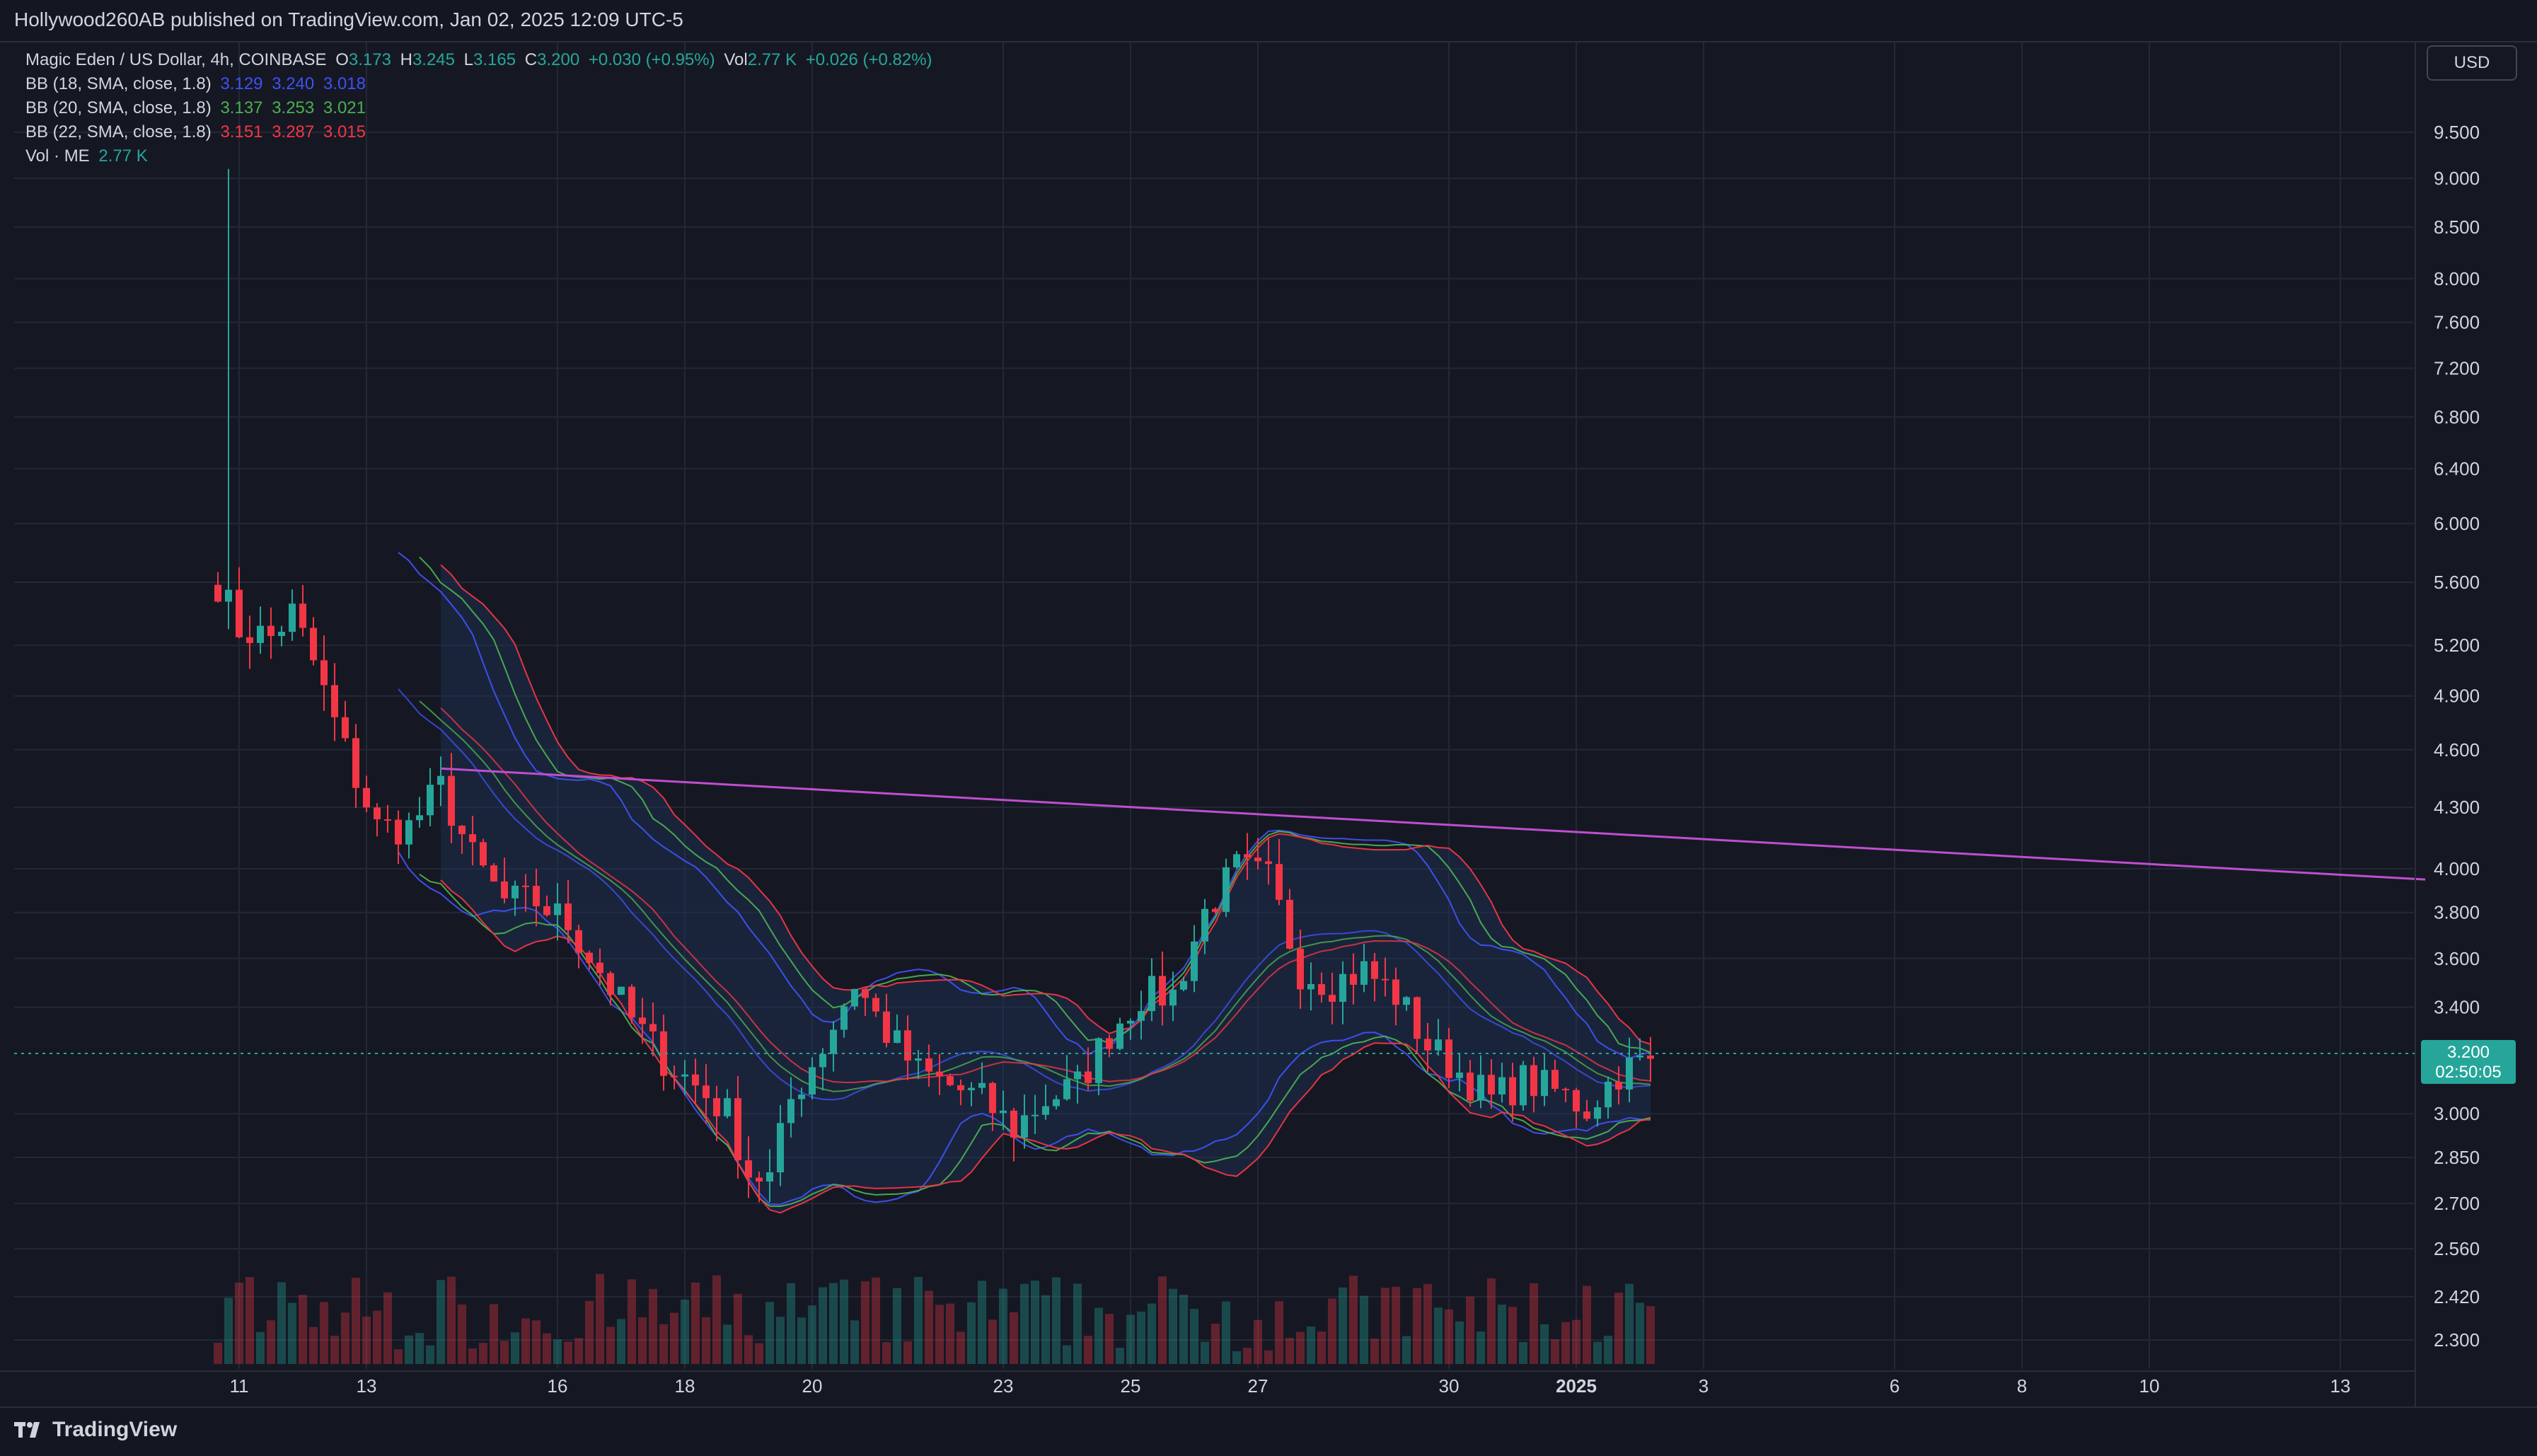 The width and height of the screenshot is (2537, 1456). I want to click on x-tick-label: 16, so click(558, 1386).